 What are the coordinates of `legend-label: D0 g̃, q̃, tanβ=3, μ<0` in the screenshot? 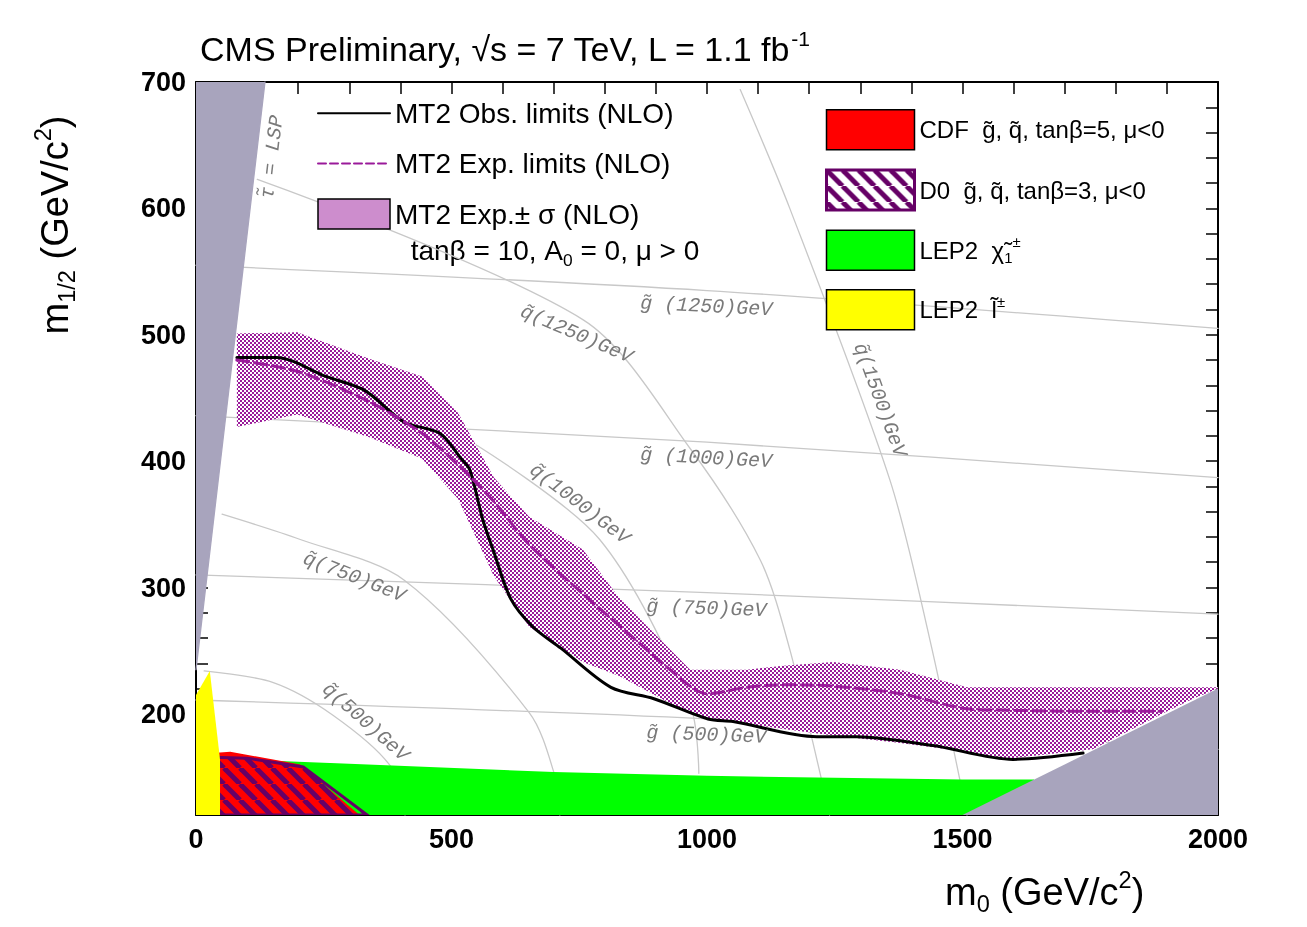 It's located at (1032, 190).